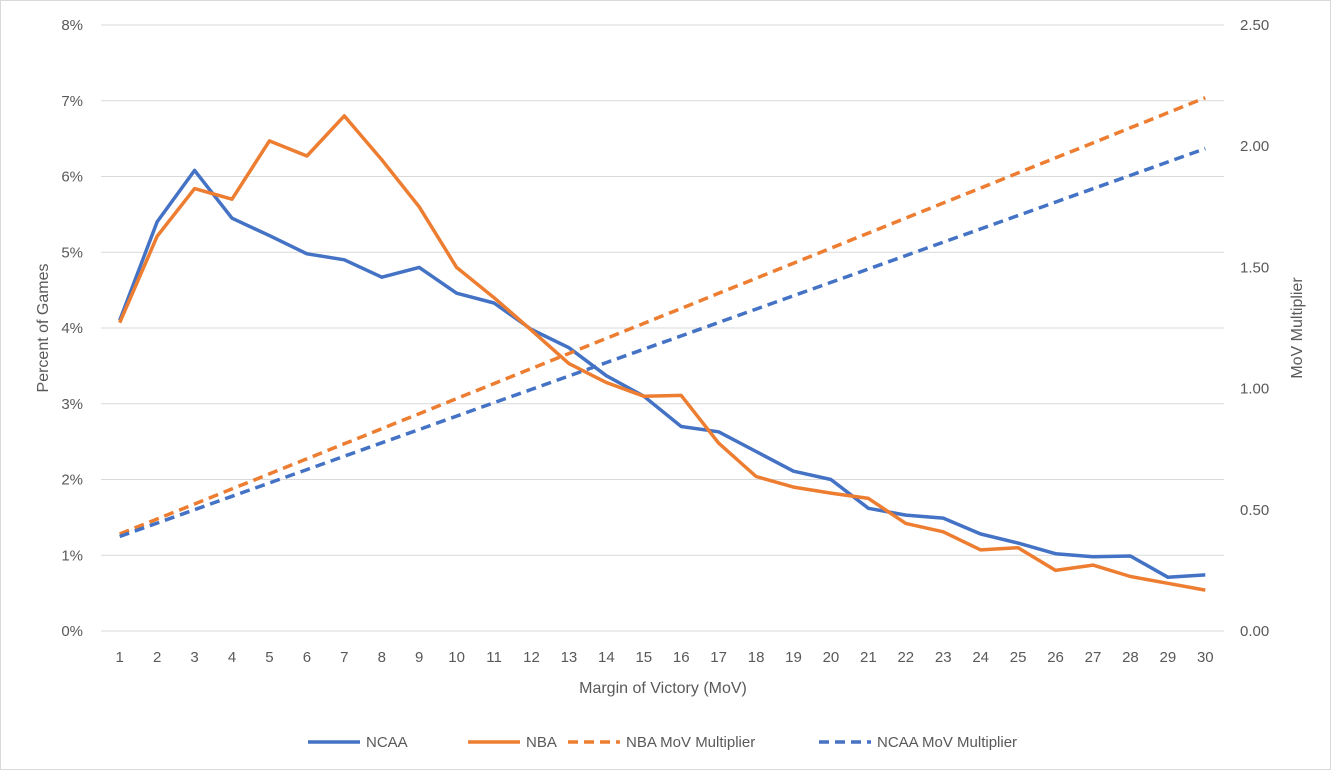 This screenshot has width=1331, height=770. Describe the element at coordinates (72, 101) in the screenshot. I see `left-tick-label: 7%` at that location.